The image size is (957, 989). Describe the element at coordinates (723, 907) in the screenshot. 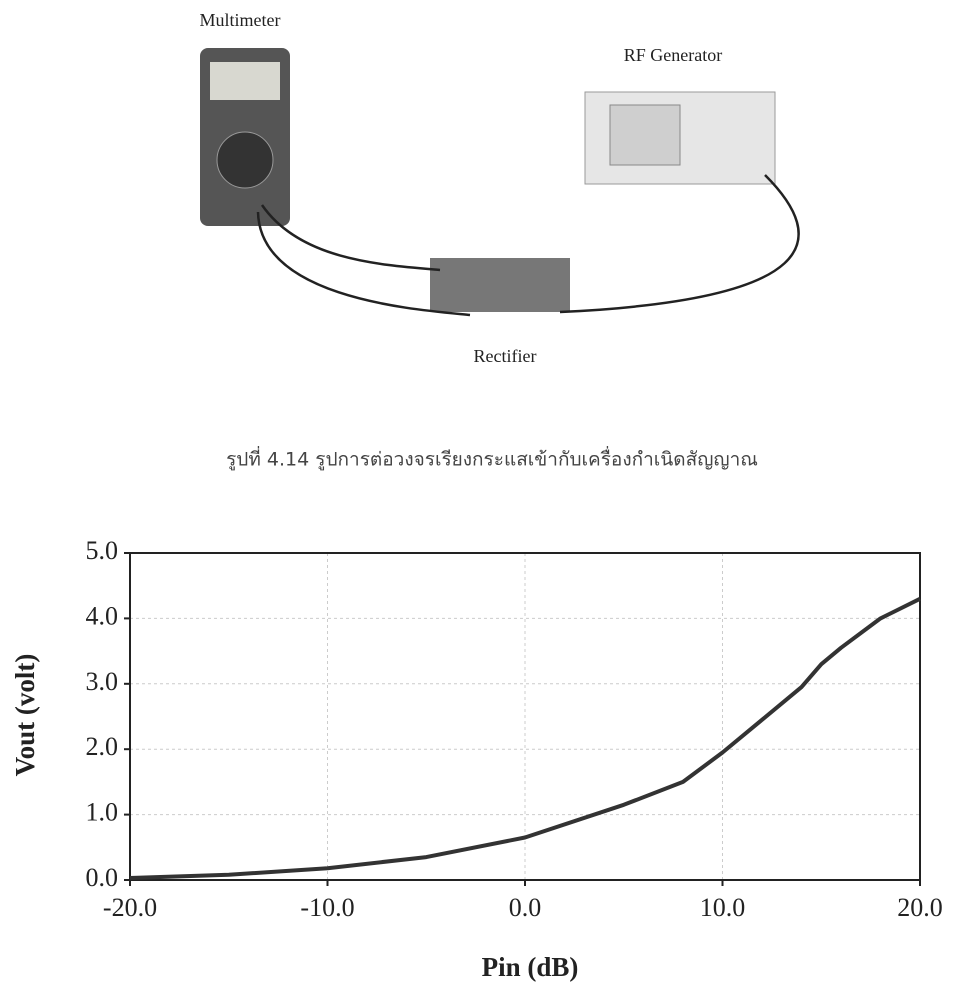

I see `x-tick-label: 10.0` at that location.